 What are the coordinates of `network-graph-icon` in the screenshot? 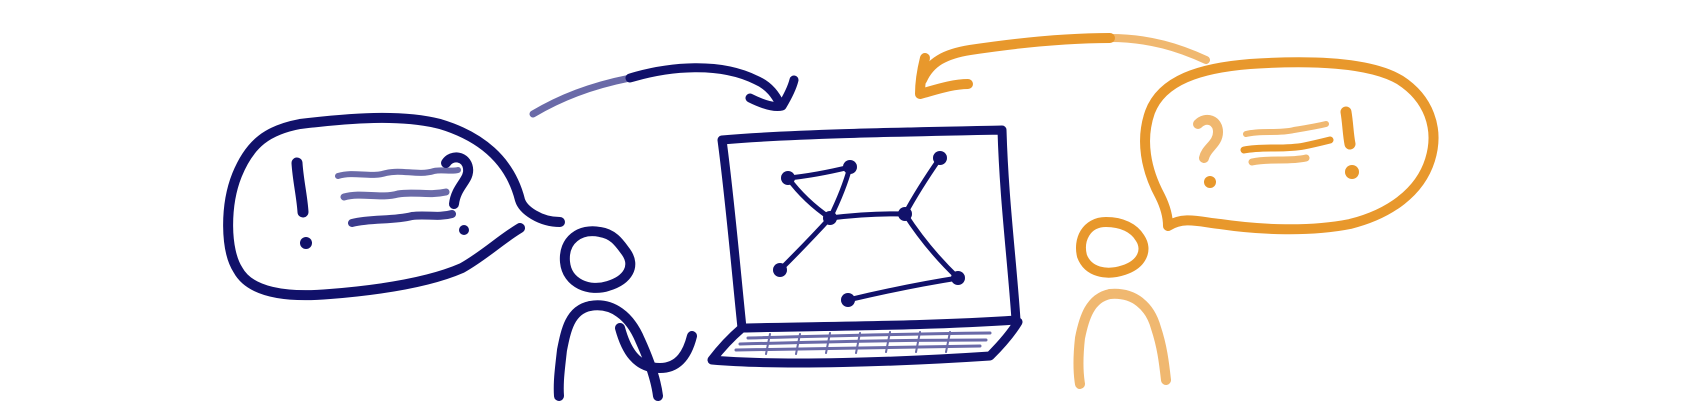 It's located at (869, 229).